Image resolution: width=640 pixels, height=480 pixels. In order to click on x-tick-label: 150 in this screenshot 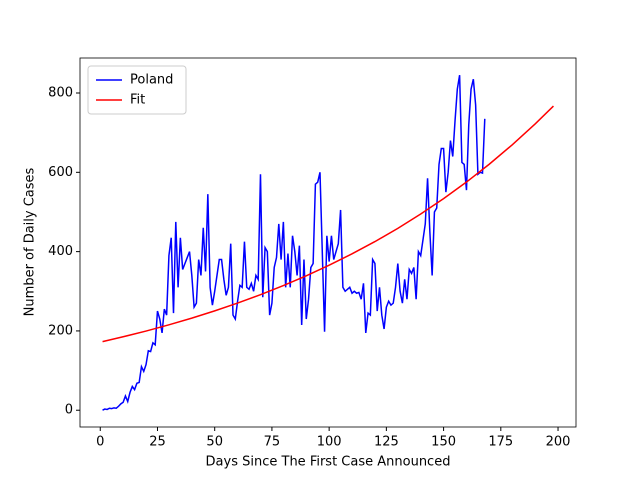, I will do `click(443, 442)`.